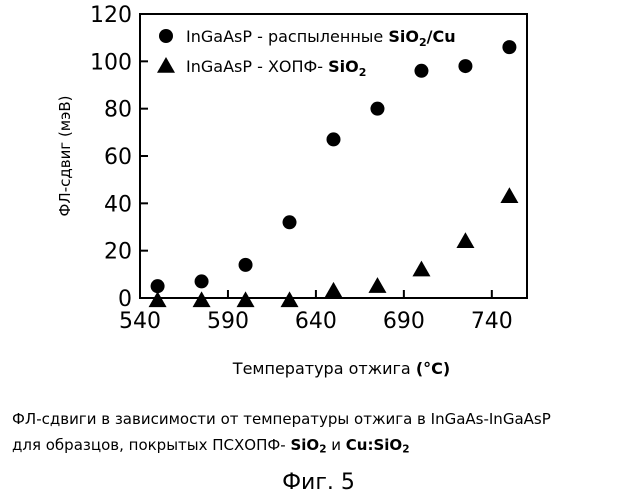  I want to click on y-tick-label: 20, so click(118, 252).